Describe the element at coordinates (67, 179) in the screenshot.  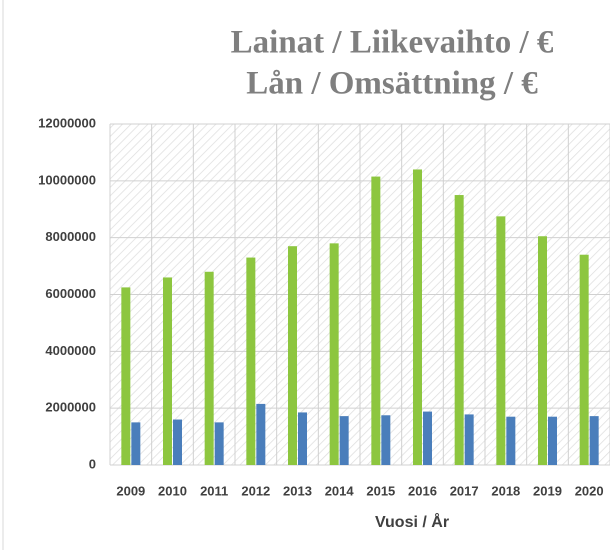
I see `y-tick-label: 10000000` at that location.